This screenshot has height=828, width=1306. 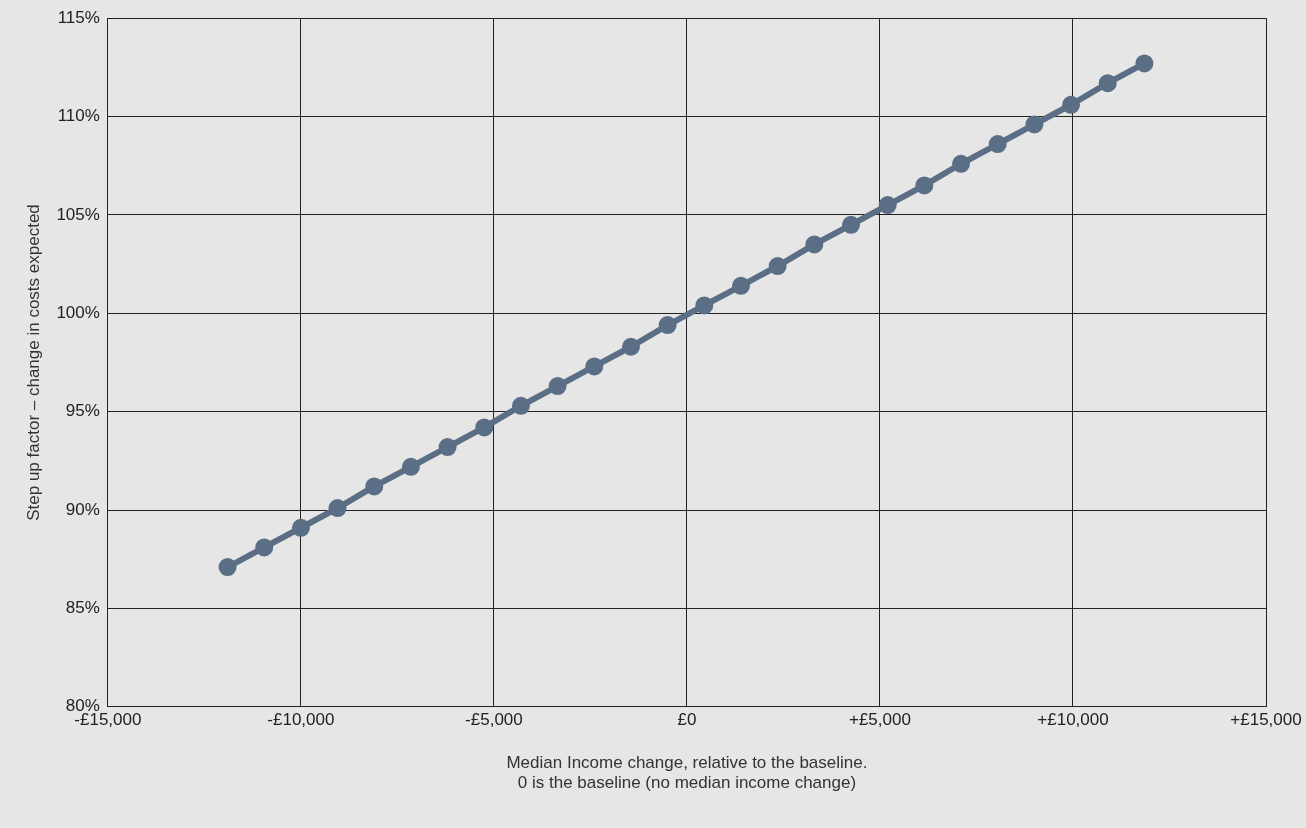 What do you see at coordinates (301, 719) in the screenshot?
I see `x-tick-label: -£10,000` at bounding box center [301, 719].